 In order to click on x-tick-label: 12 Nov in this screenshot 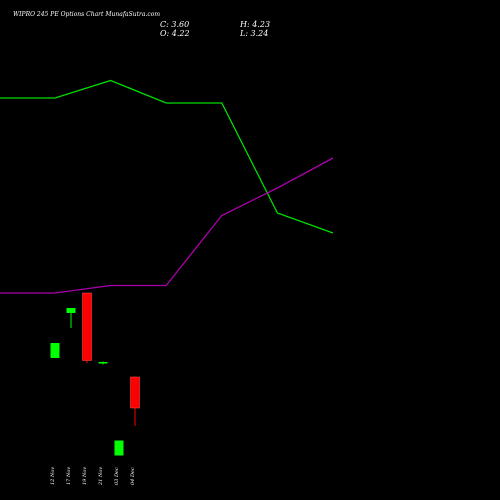, I will do `click(53, 476)`.